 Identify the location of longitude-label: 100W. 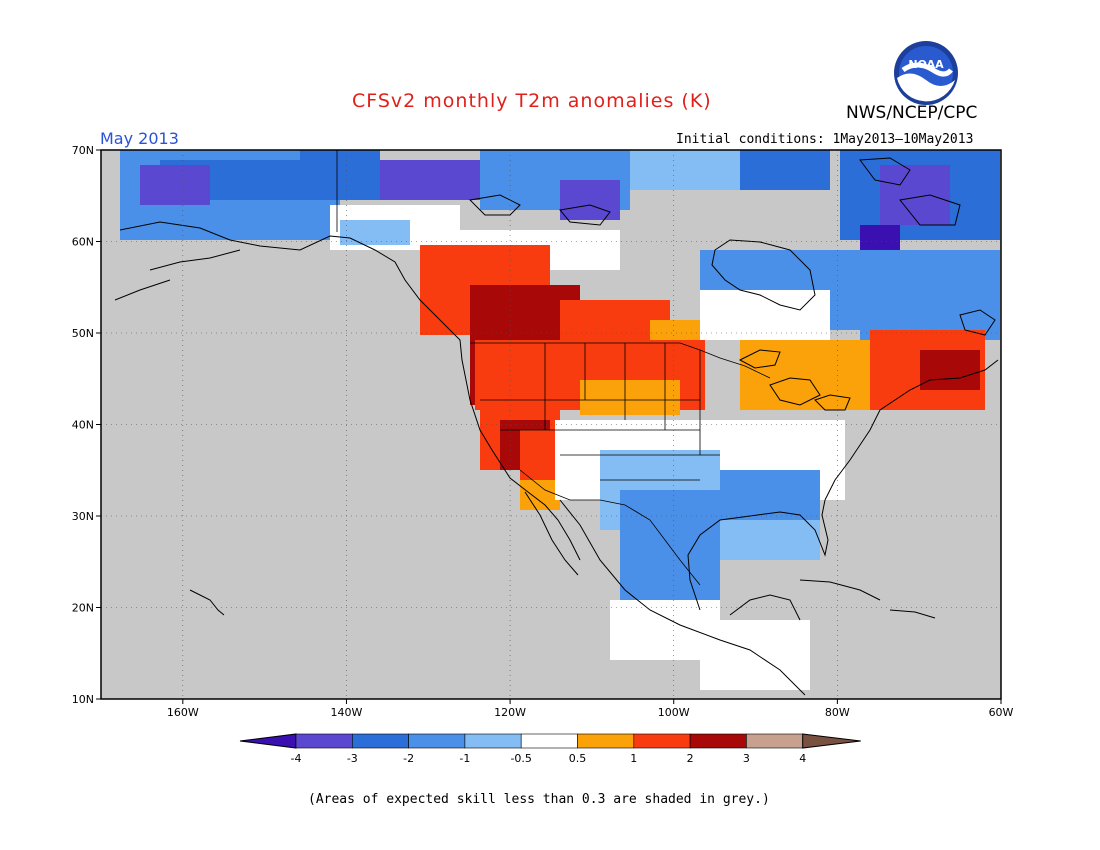
(674, 712).